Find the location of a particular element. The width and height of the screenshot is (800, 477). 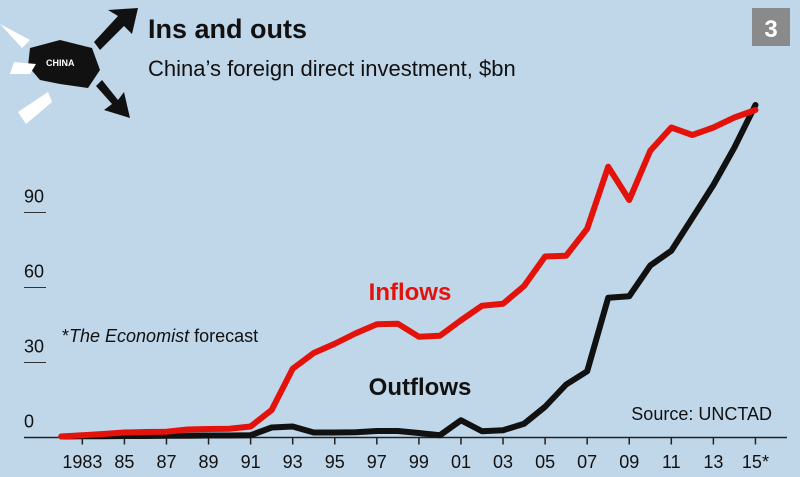

footnote-rest: forecast is located at coordinates (223, 336).